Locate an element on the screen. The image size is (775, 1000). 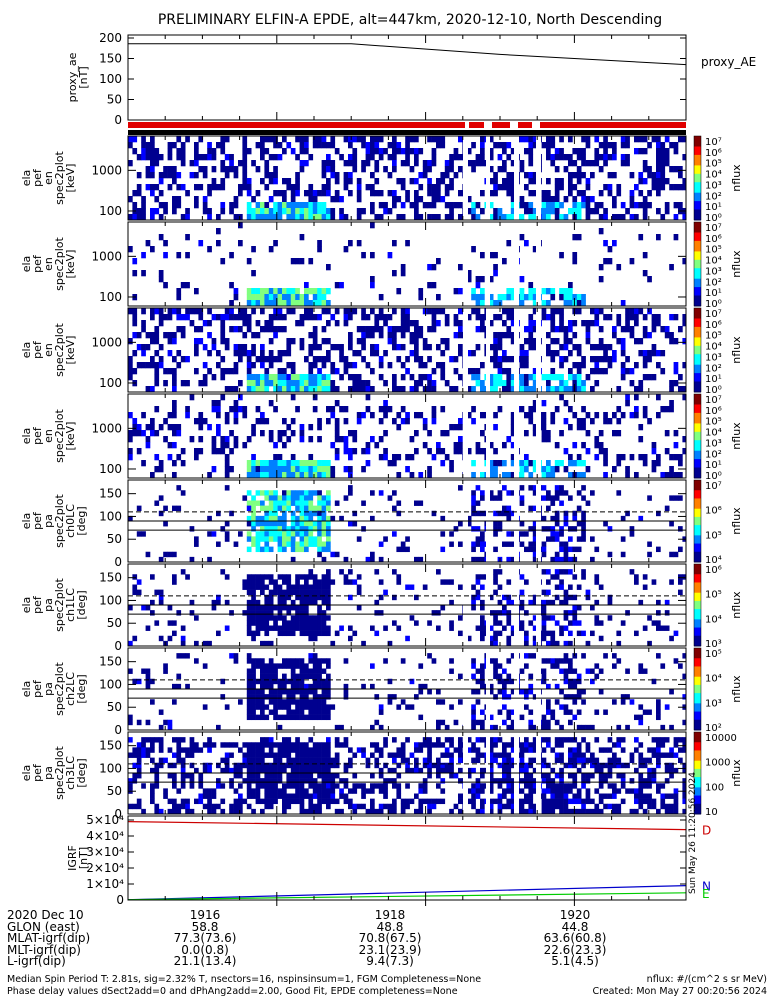
y-axis-label: IGRF is located at coordinates (72, 858).